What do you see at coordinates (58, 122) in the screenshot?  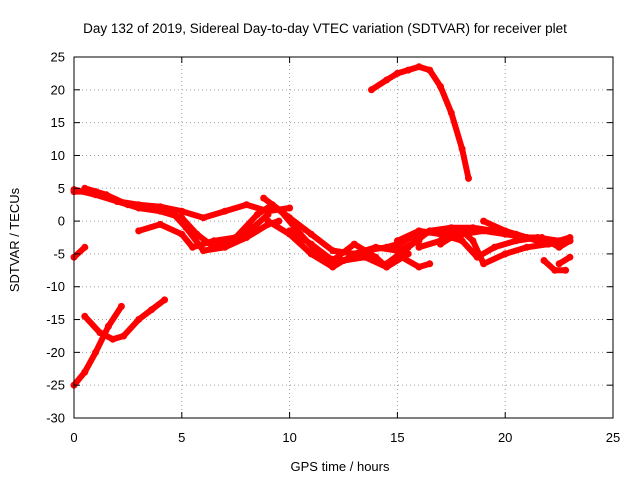 I see `y-tick-label: 15` at bounding box center [58, 122].